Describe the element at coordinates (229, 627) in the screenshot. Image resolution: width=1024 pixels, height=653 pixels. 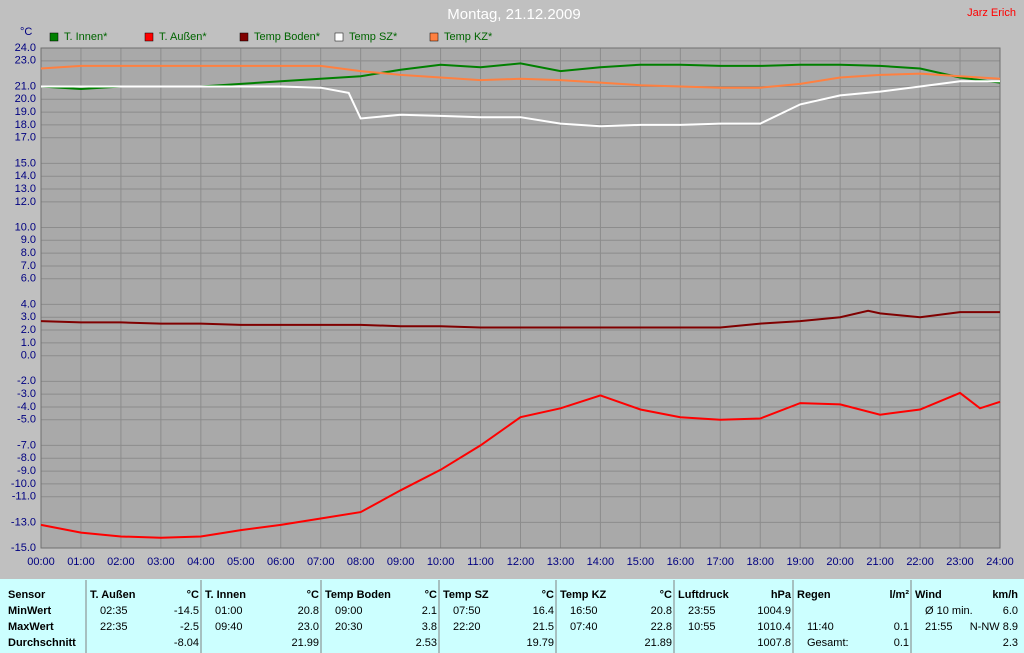
I see `table-cell: 09:40` at that location.